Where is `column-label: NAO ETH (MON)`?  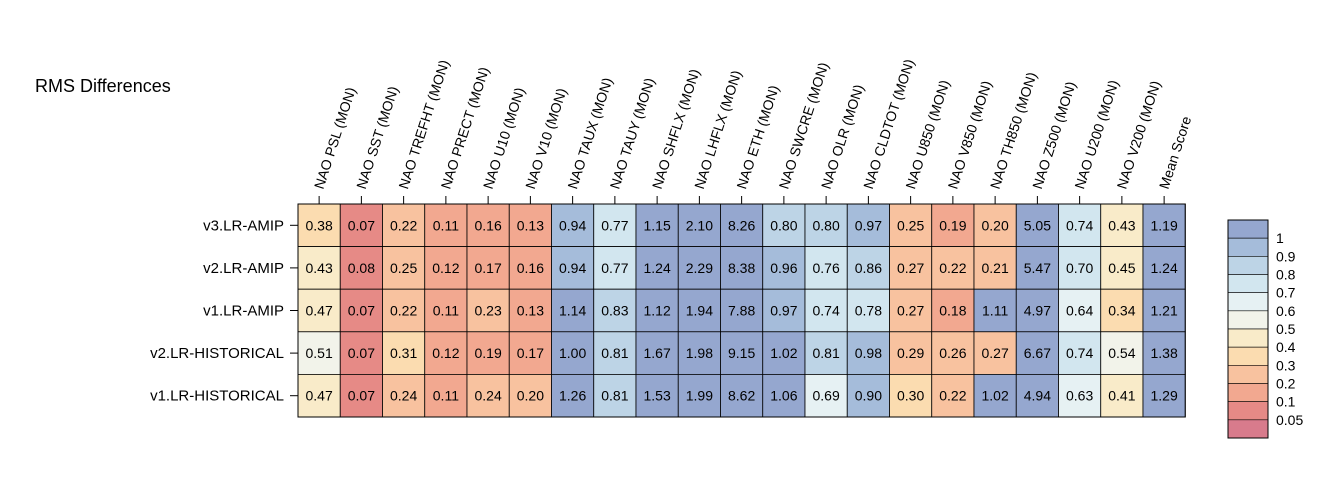 column-label: NAO ETH (MON) is located at coordinates (757, 137).